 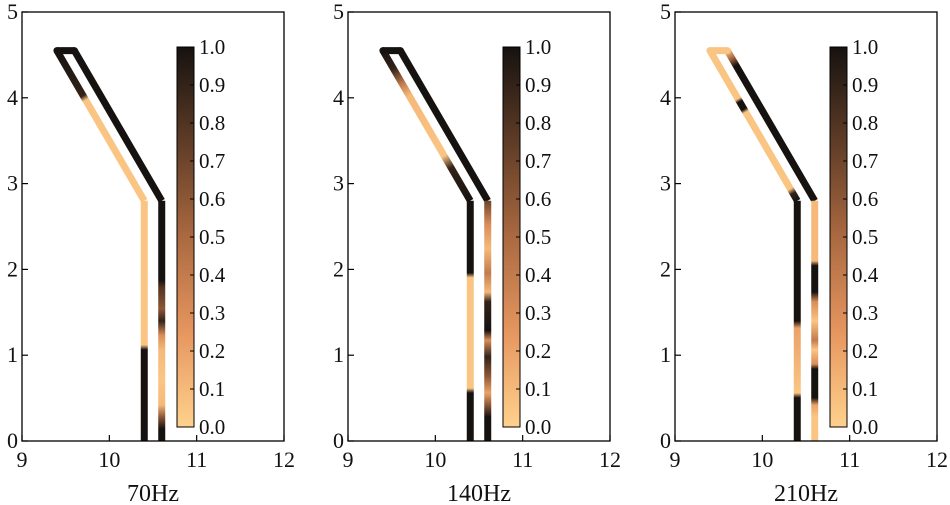 What do you see at coordinates (479, 493) in the screenshot?
I see `x-axis-label: 140Hz` at bounding box center [479, 493].